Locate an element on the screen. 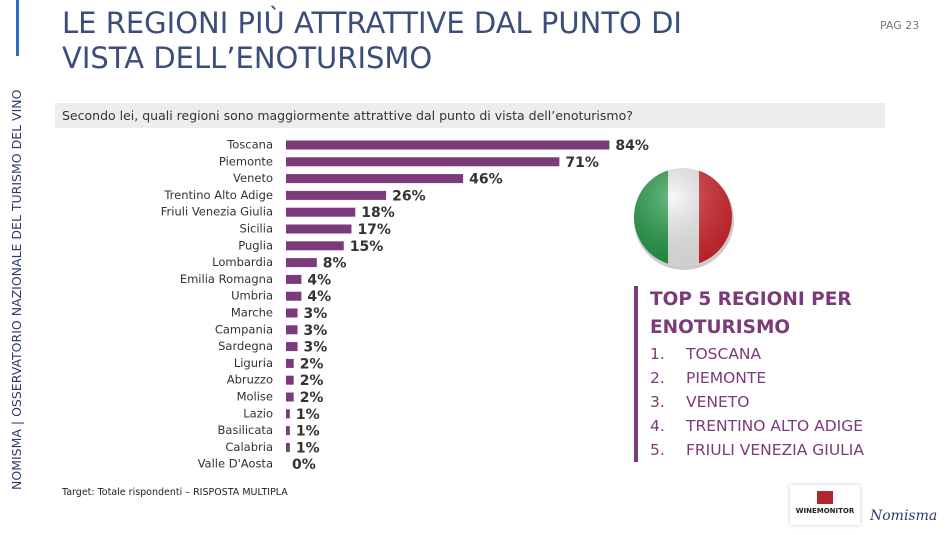 The image size is (950, 535). category-label: Liguria is located at coordinates (253, 363).